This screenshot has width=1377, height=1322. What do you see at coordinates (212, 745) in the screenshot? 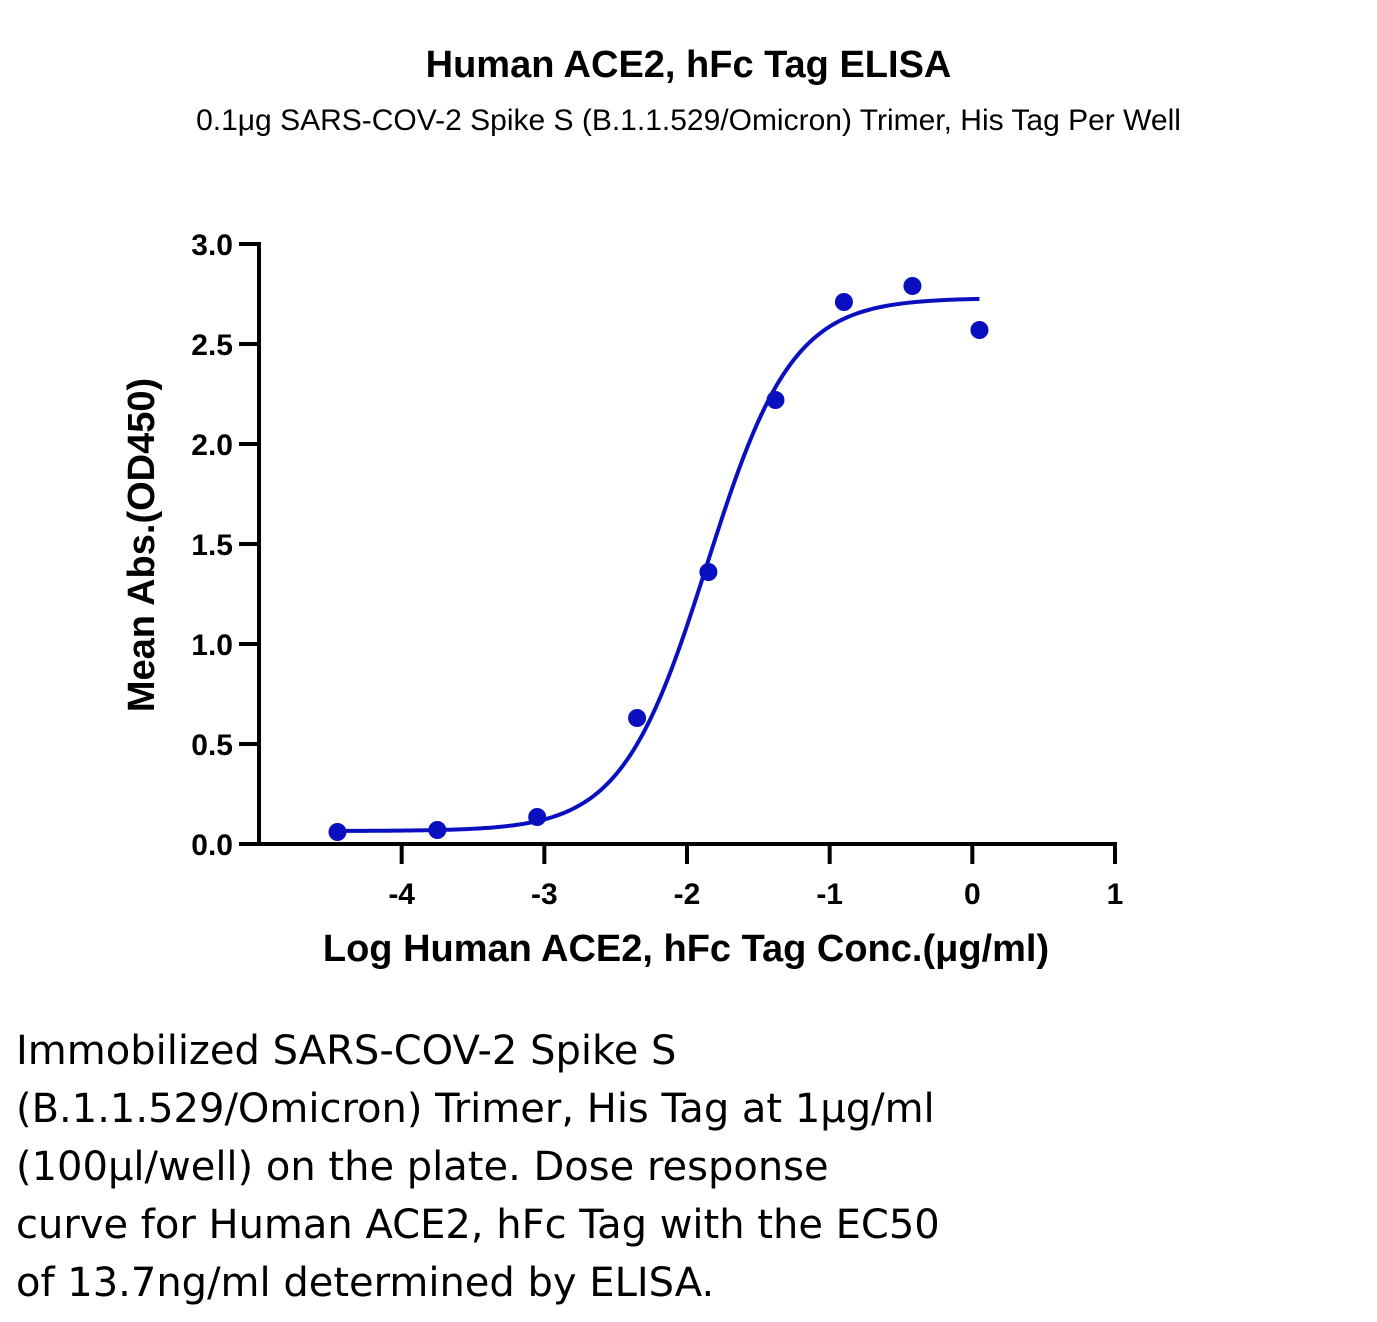
I see `y-tick-label: 0.5` at bounding box center [212, 745].